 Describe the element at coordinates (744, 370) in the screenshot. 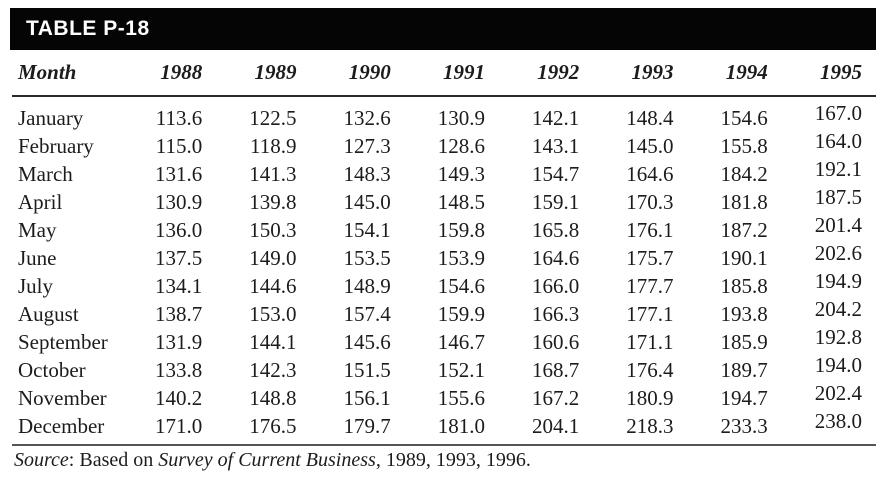

I see `value-cell: 189.7` at that location.